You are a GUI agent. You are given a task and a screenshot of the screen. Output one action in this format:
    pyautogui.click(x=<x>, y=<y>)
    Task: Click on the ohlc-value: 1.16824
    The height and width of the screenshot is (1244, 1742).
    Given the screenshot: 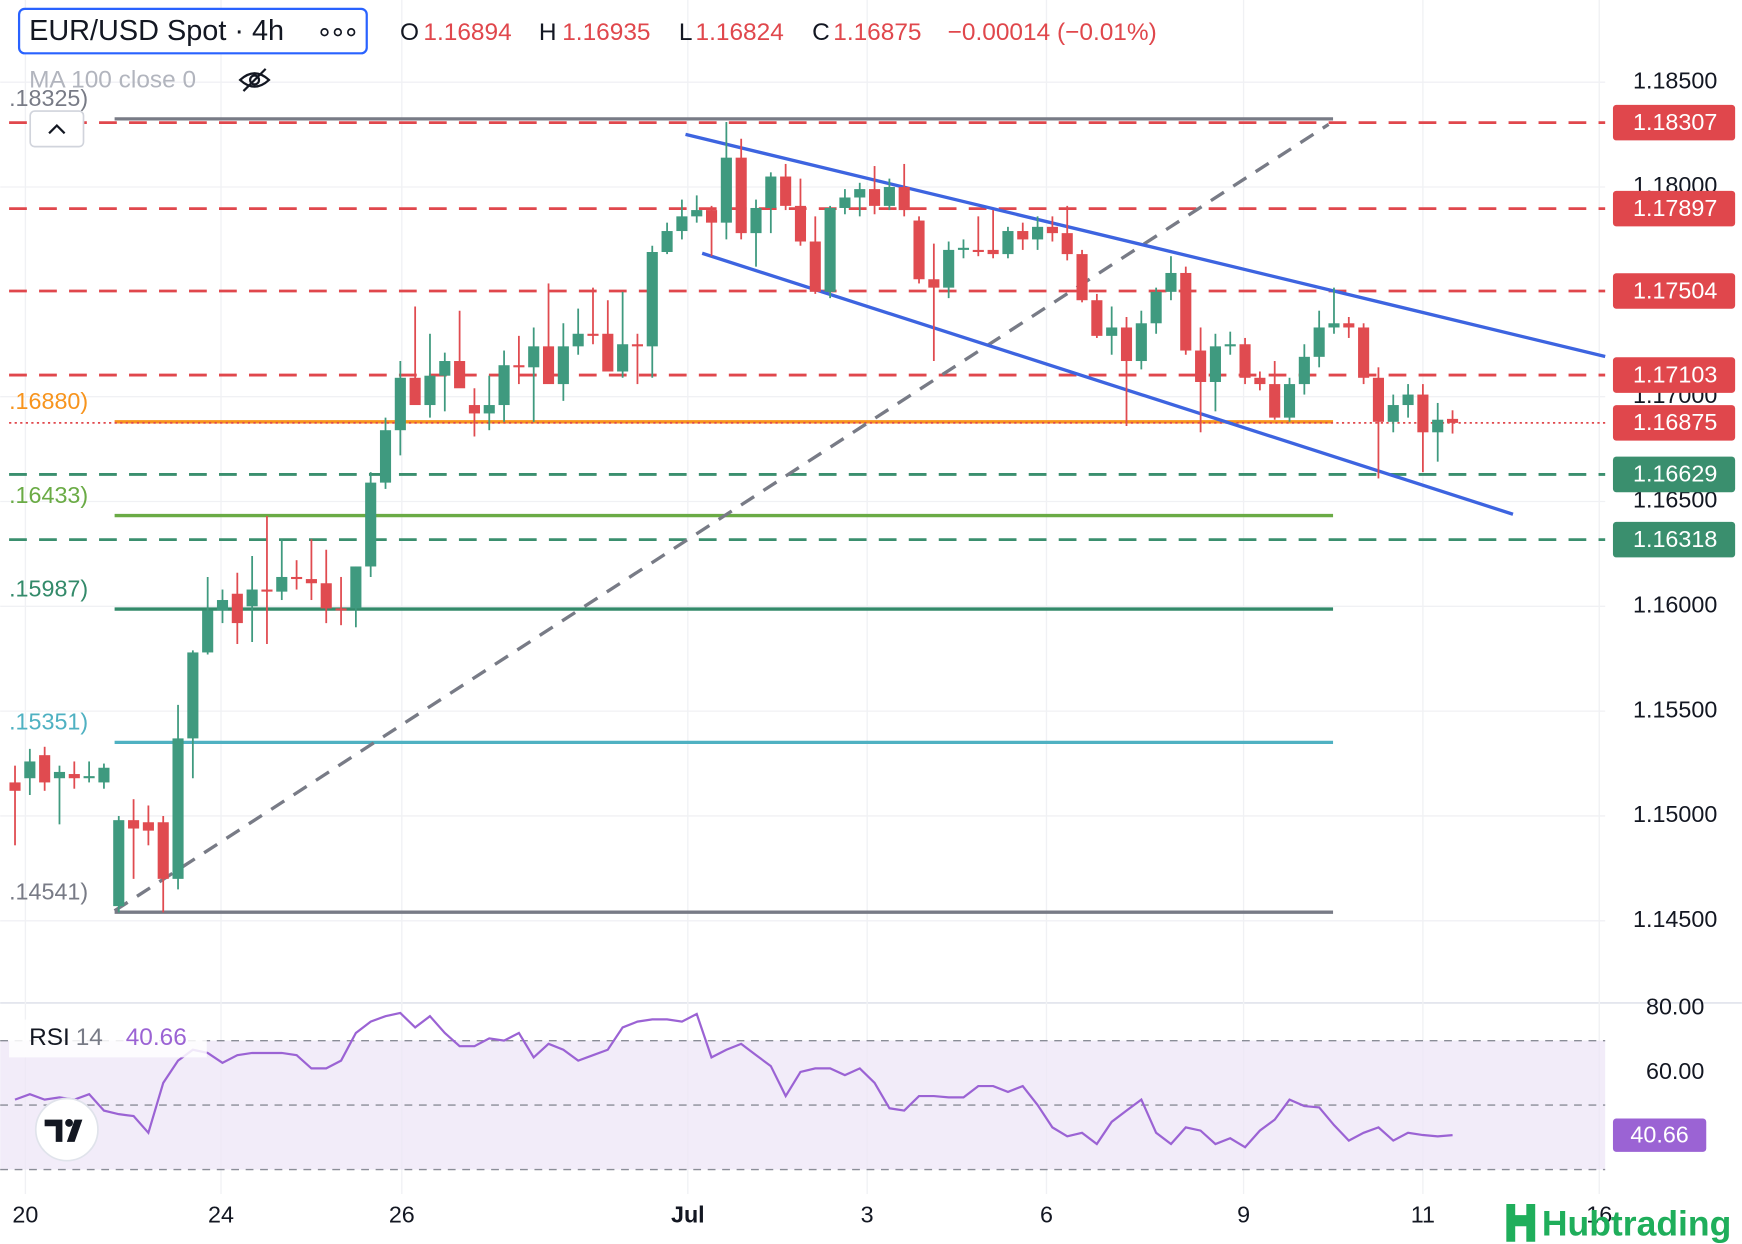 What is the action you would take?
    pyautogui.click(x=740, y=32)
    